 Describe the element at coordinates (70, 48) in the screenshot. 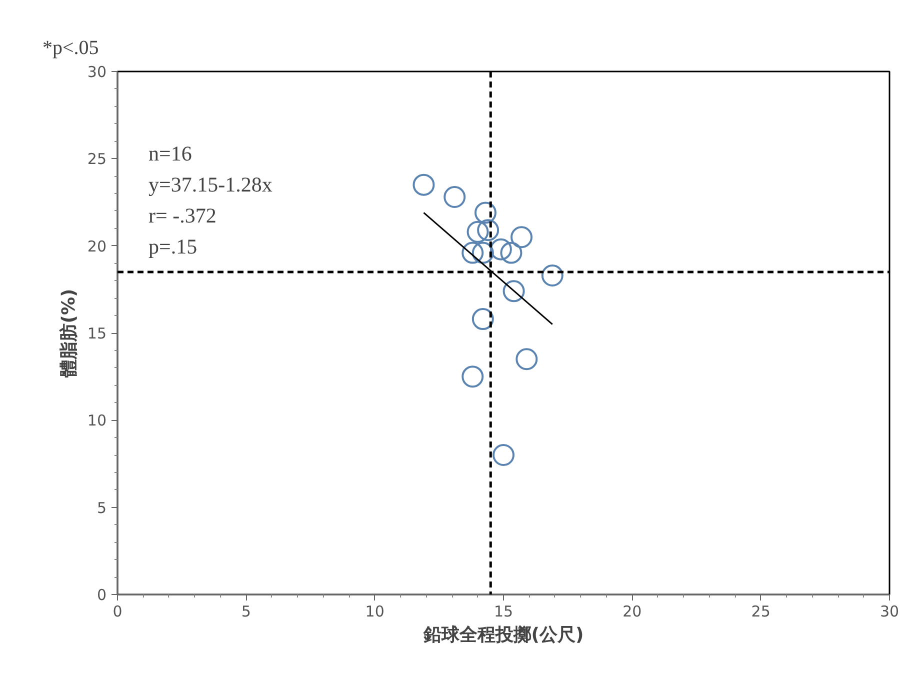

I see `text: *p<.05` at that location.